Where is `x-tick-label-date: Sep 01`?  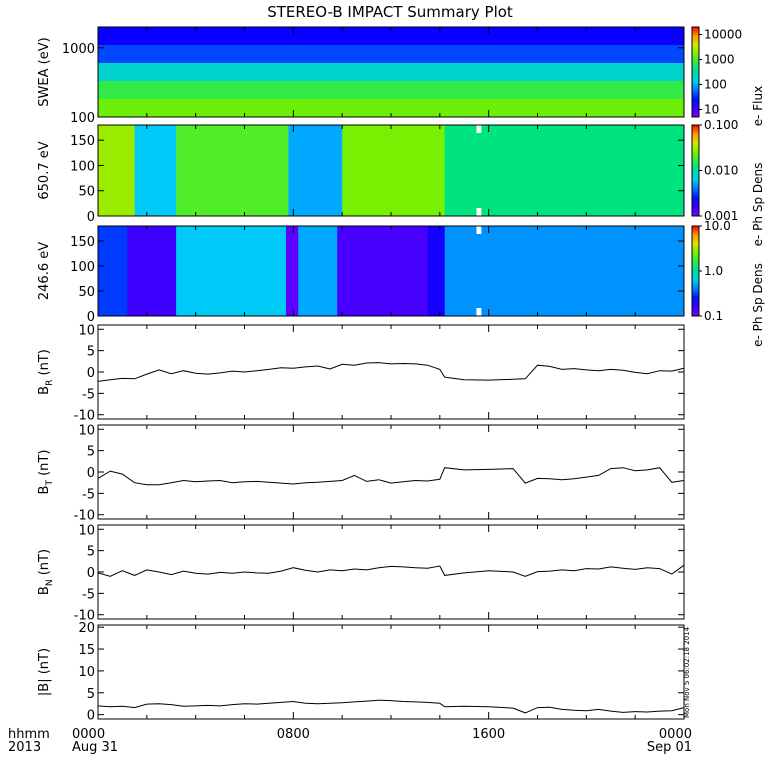 x-tick-label-date: Sep 01 is located at coordinates (669, 747).